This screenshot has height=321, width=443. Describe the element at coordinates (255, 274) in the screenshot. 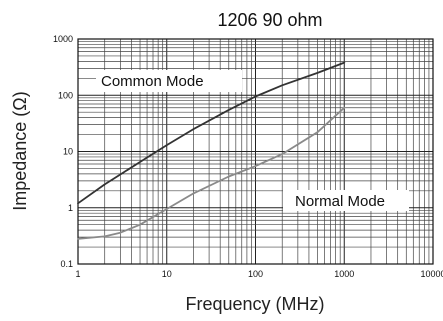

I see `x-tick-label: 100` at that location.